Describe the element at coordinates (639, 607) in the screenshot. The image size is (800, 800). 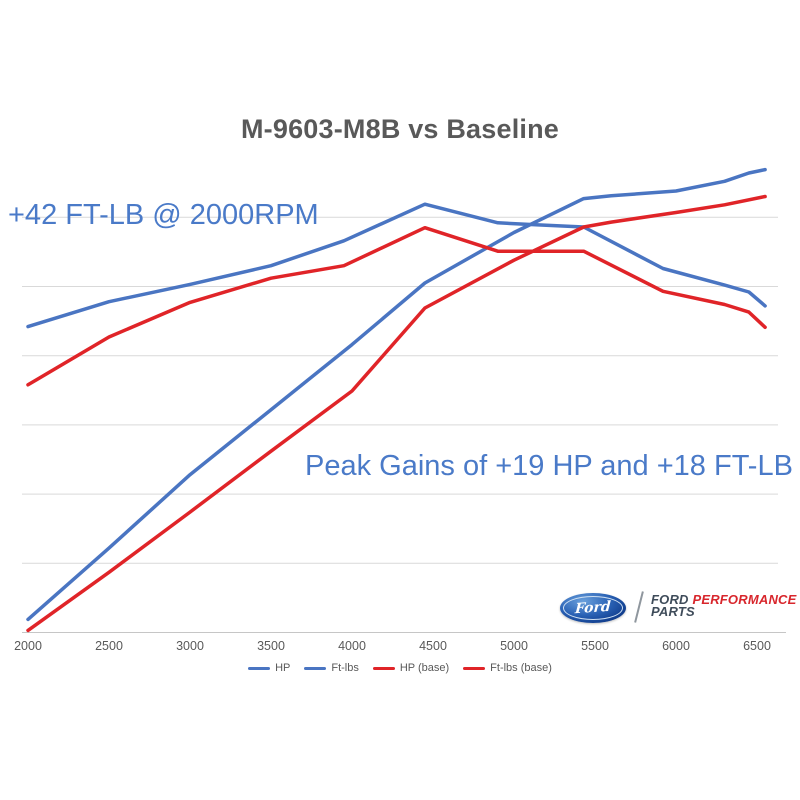
I see `logo-divider-slash` at that location.